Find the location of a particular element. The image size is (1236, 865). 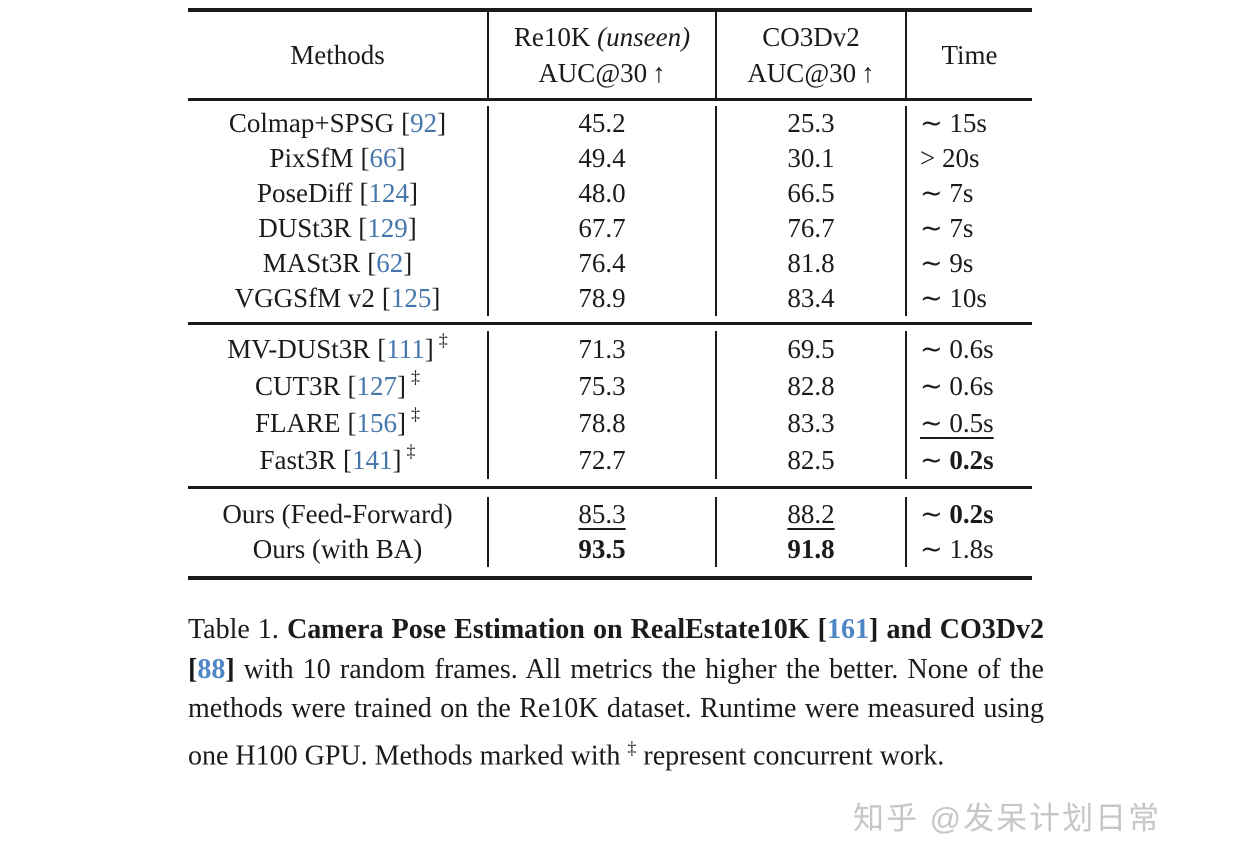

citation-link: [111] is located at coordinates (405, 349).